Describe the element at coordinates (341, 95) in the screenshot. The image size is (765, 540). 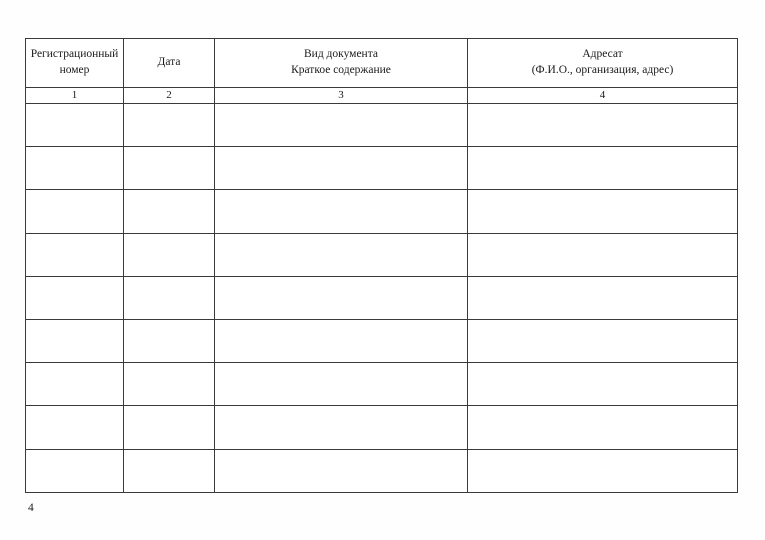
I see `column-number-3: 3` at that location.